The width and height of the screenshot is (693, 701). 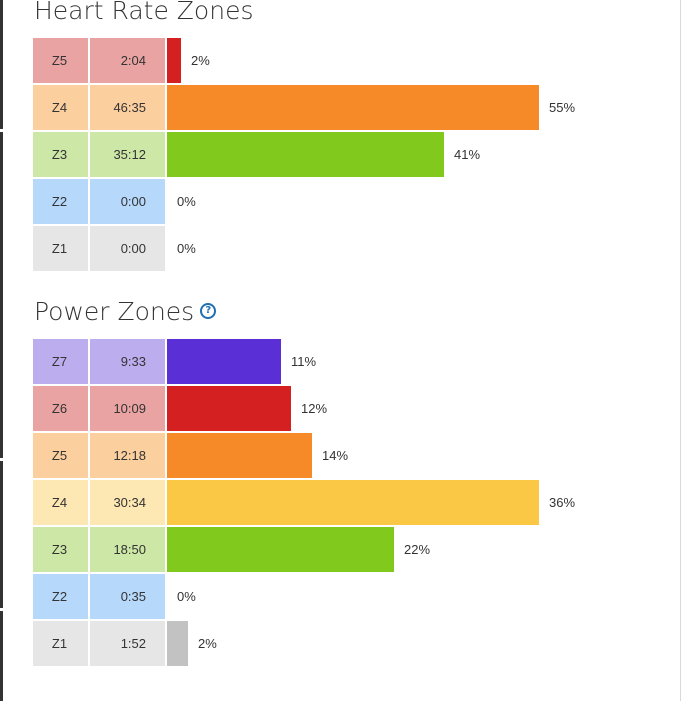 I want to click on zone-time: 18:50, so click(x=127, y=549).